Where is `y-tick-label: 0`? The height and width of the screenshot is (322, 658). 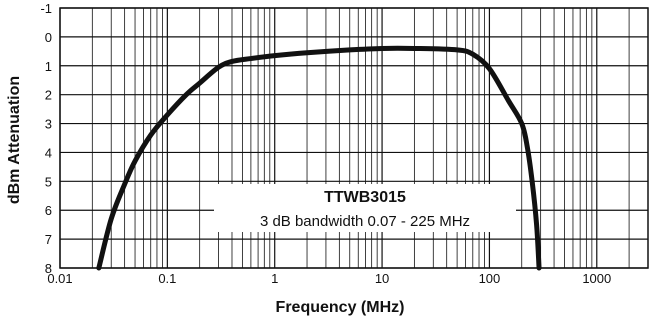
y-tick-label: 0 is located at coordinates (48, 37).